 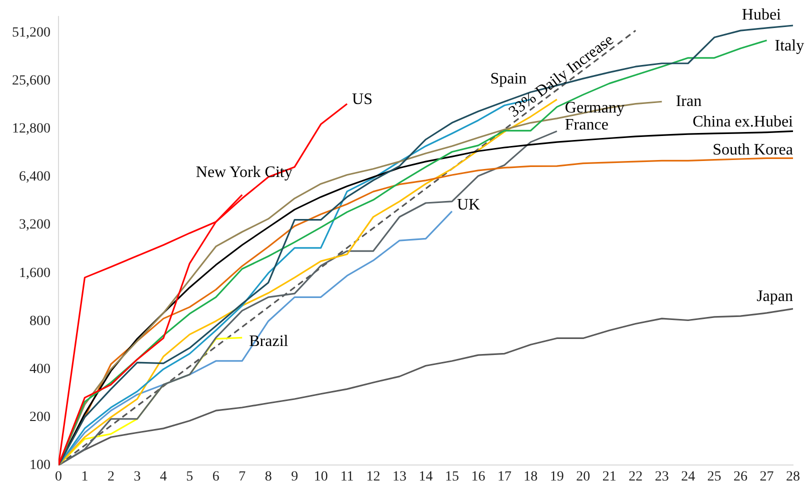 What do you see at coordinates (743, 121) in the screenshot?
I see `series-label: China ex.Hubei` at bounding box center [743, 121].